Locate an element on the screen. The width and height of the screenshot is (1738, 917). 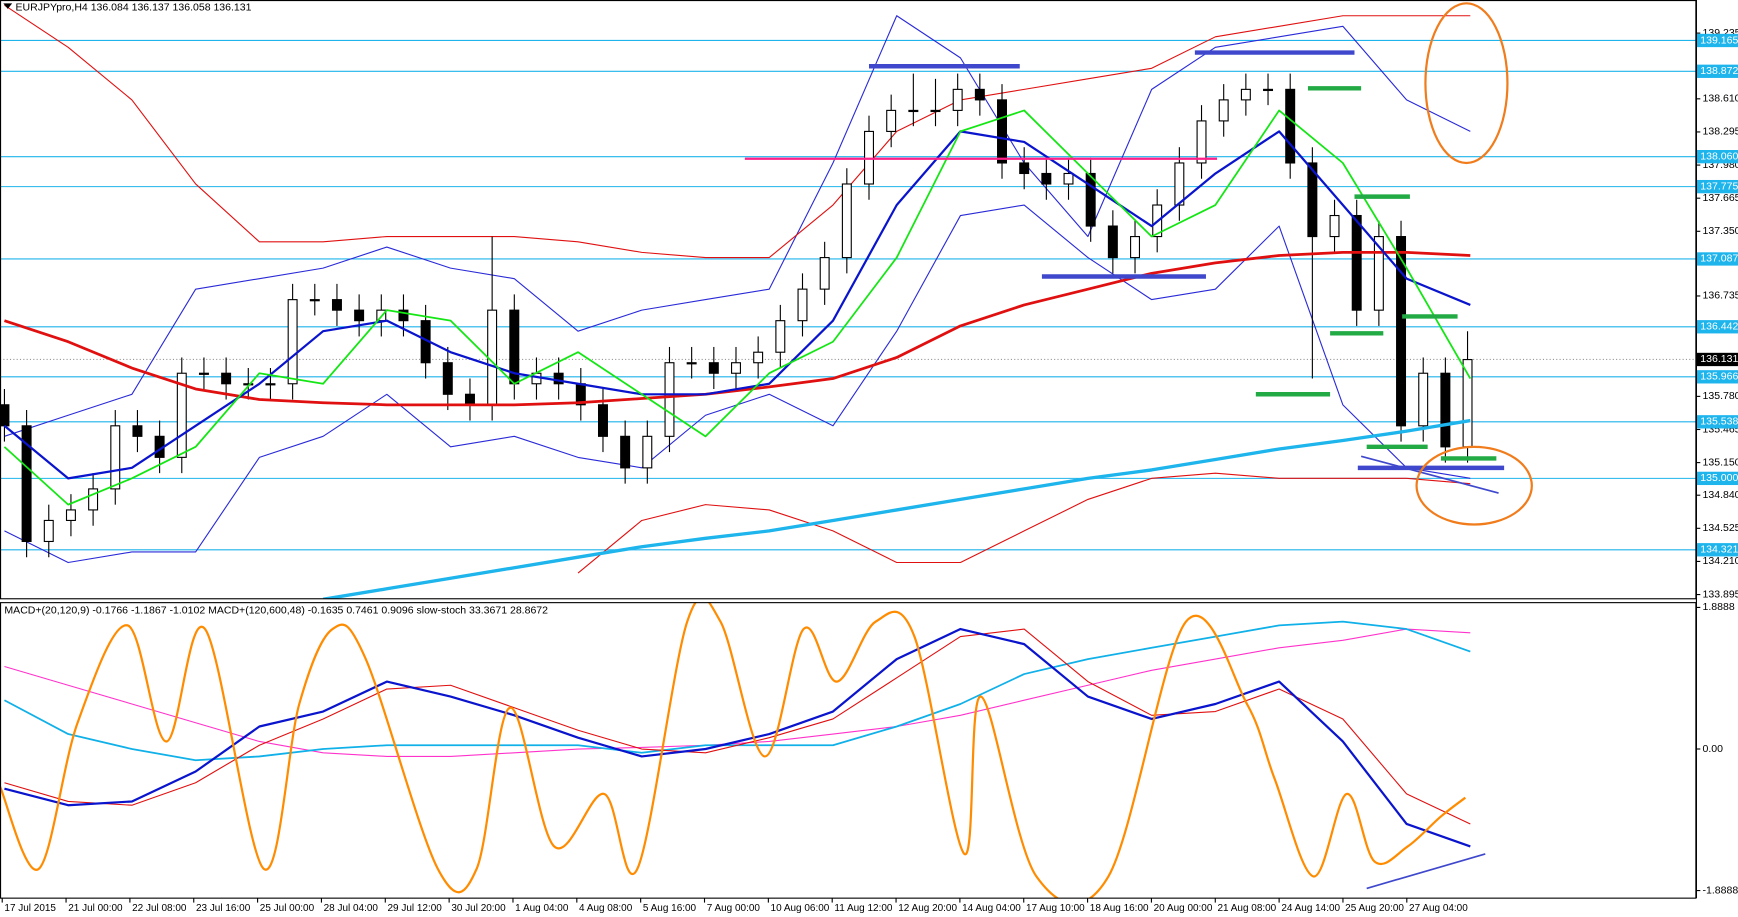
x-tick-label: 5 Aug 16:00 is located at coordinates (670, 908).